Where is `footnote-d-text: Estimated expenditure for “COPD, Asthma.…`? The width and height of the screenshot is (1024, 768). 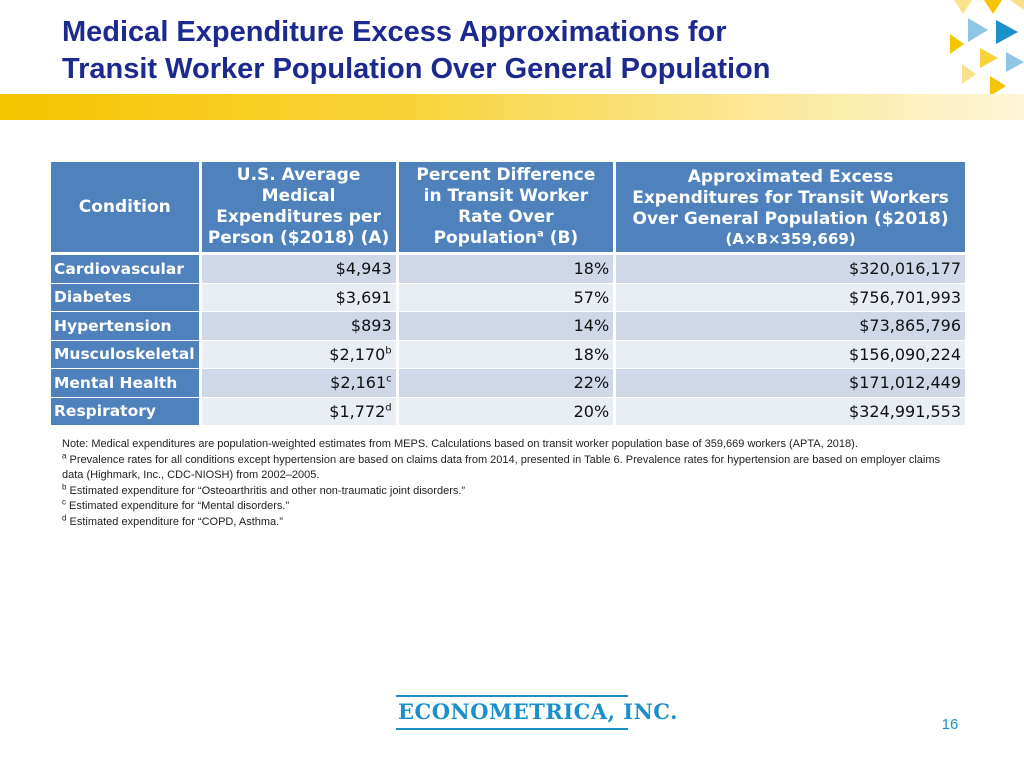
footnote-d-text: Estimated expenditure for “COPD, Asthma.… is located at coordinates (174, 521).